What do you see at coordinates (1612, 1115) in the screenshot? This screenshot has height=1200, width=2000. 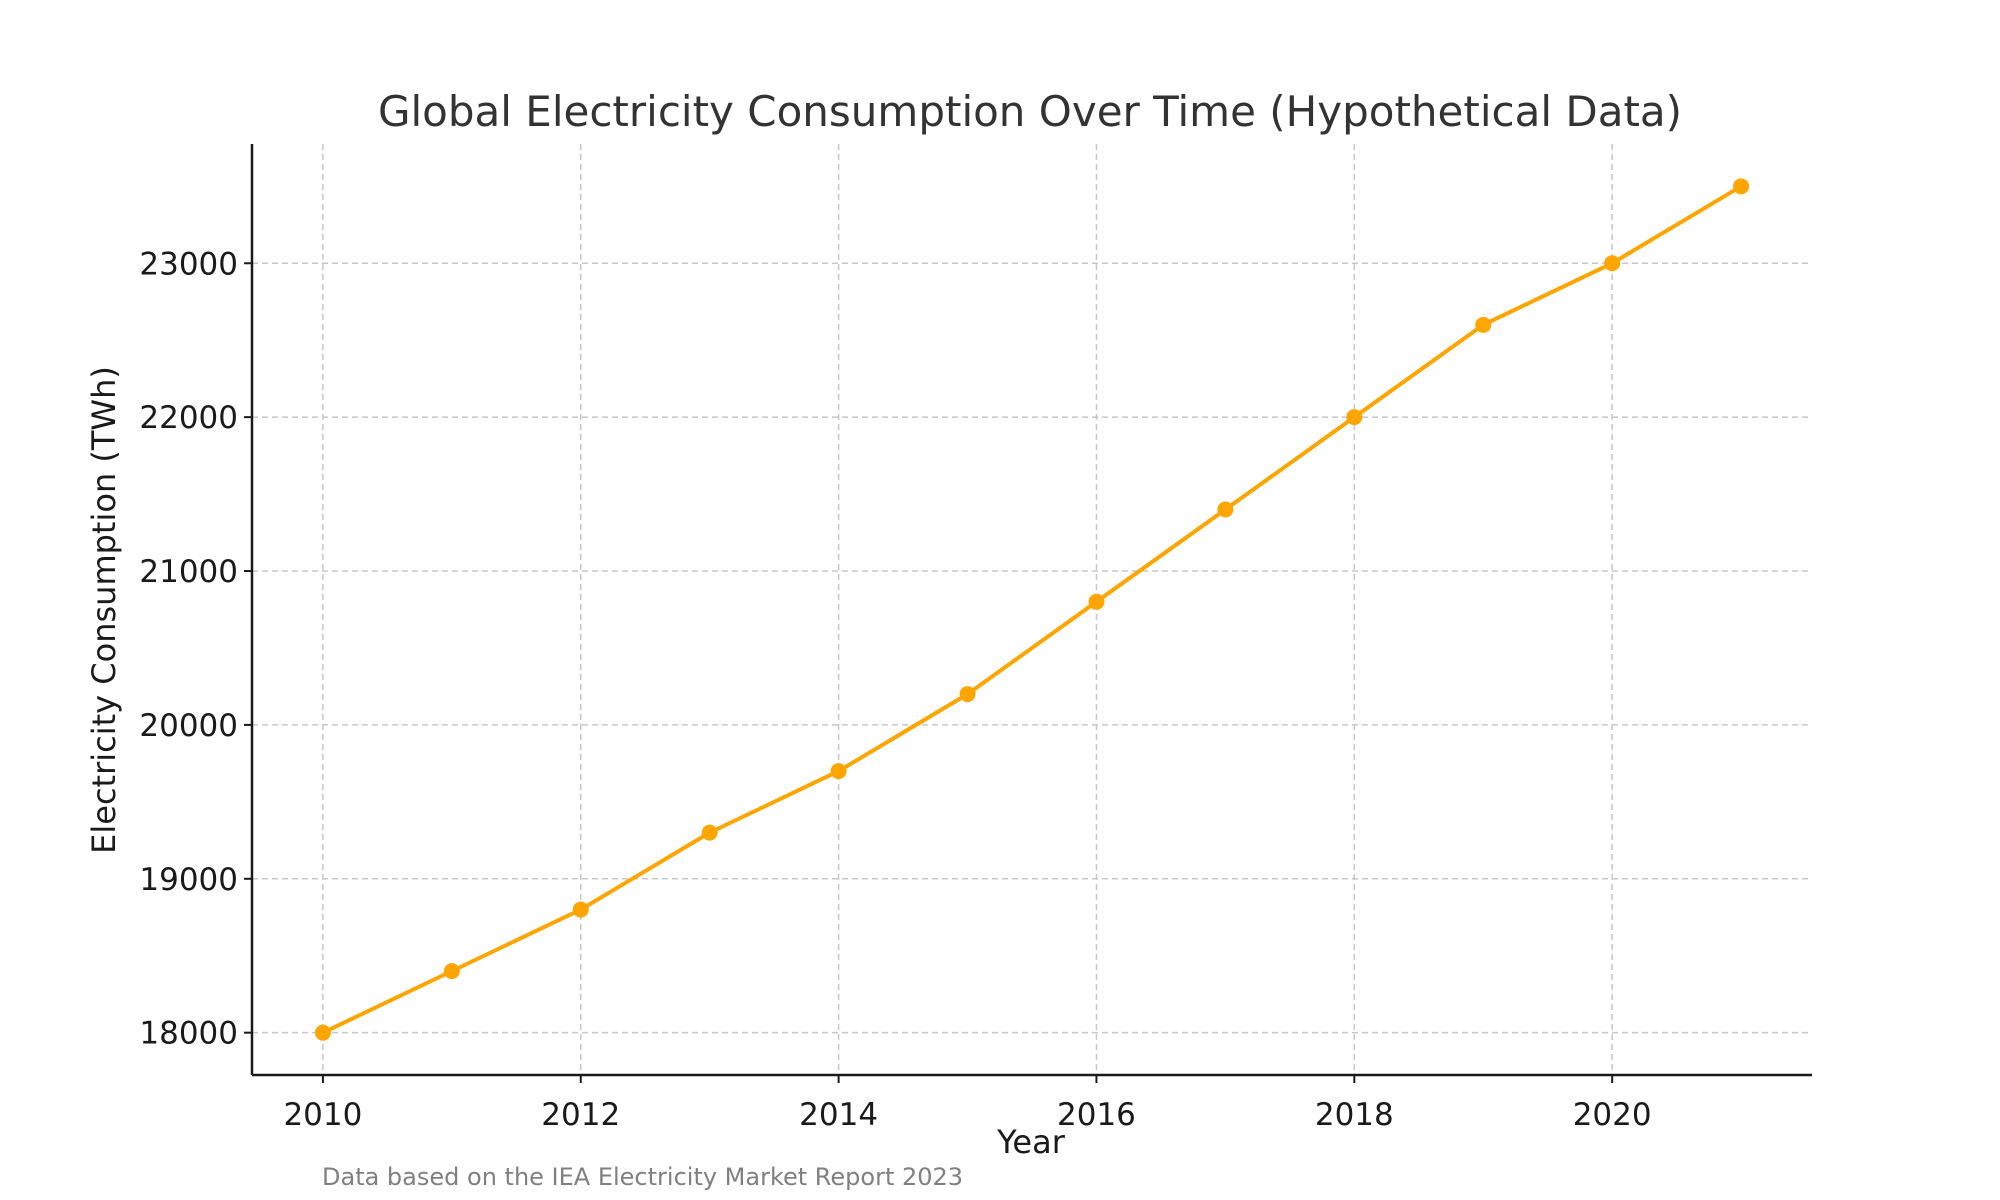 I see `x-tick-label: 2020` at bounding box center [1612, 1115].